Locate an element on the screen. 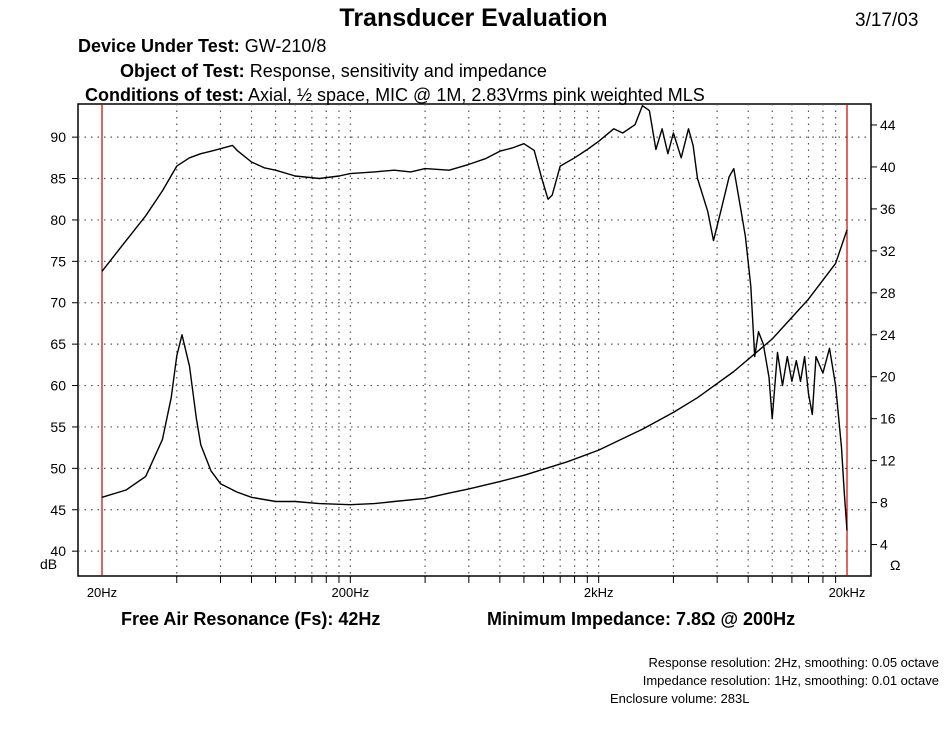 This screenshot has width=947, height=736. y-left-tick-label: 40 is located at coordinates (58, 551).